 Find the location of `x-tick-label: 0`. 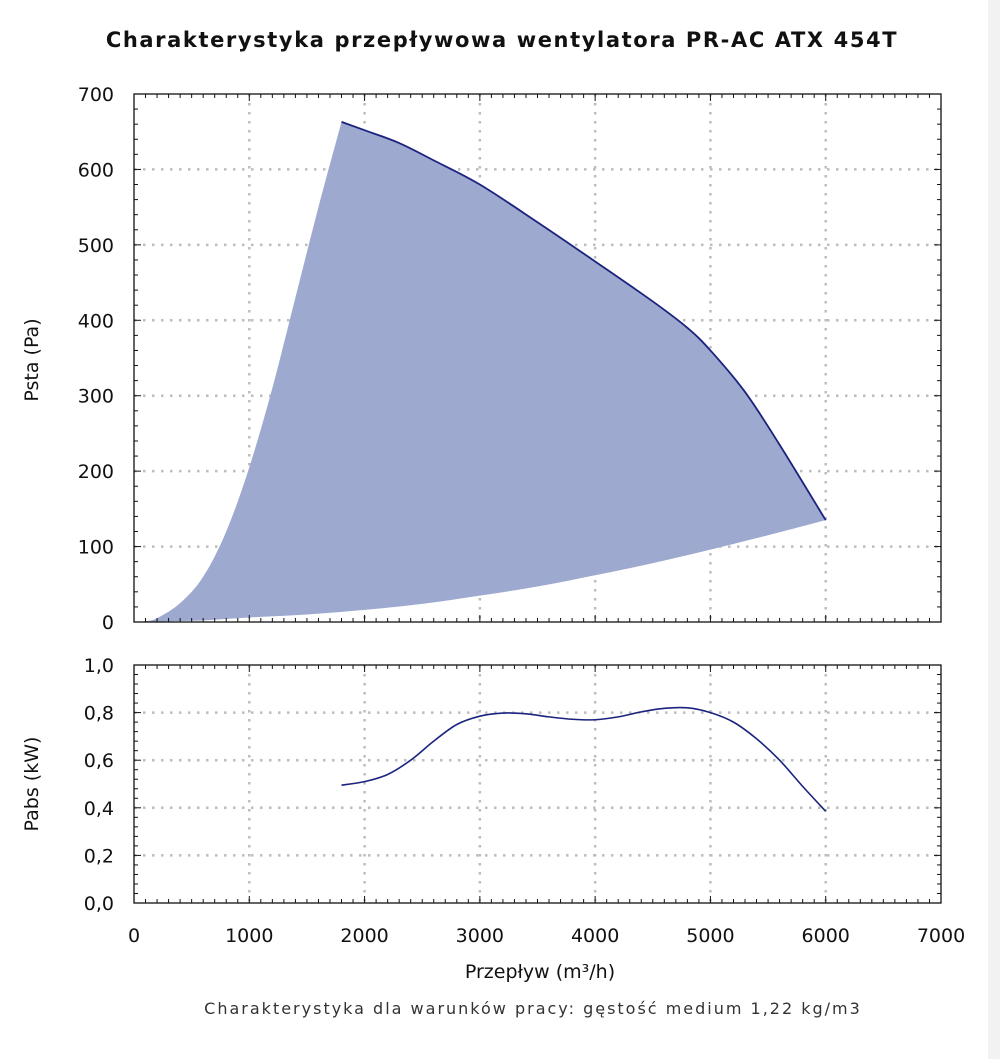

x-tick-label: 0 is located at coordinates (134, 936).